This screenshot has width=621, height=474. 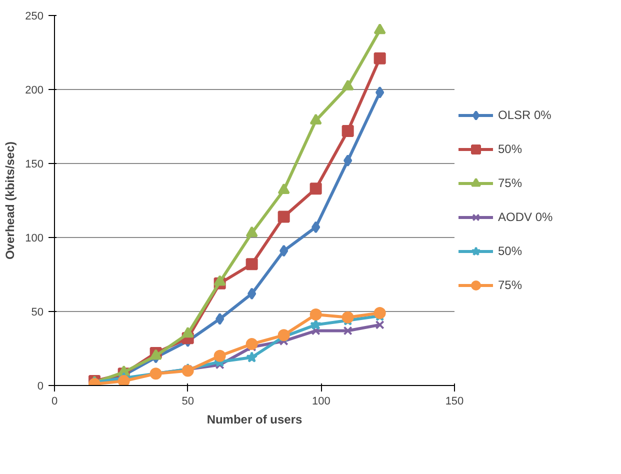 What do you see at coordinates (10, 200) in the screenshot?
I see `y-axis-title: Overhead (kbits/sec)` at bounding box center [10, 200].